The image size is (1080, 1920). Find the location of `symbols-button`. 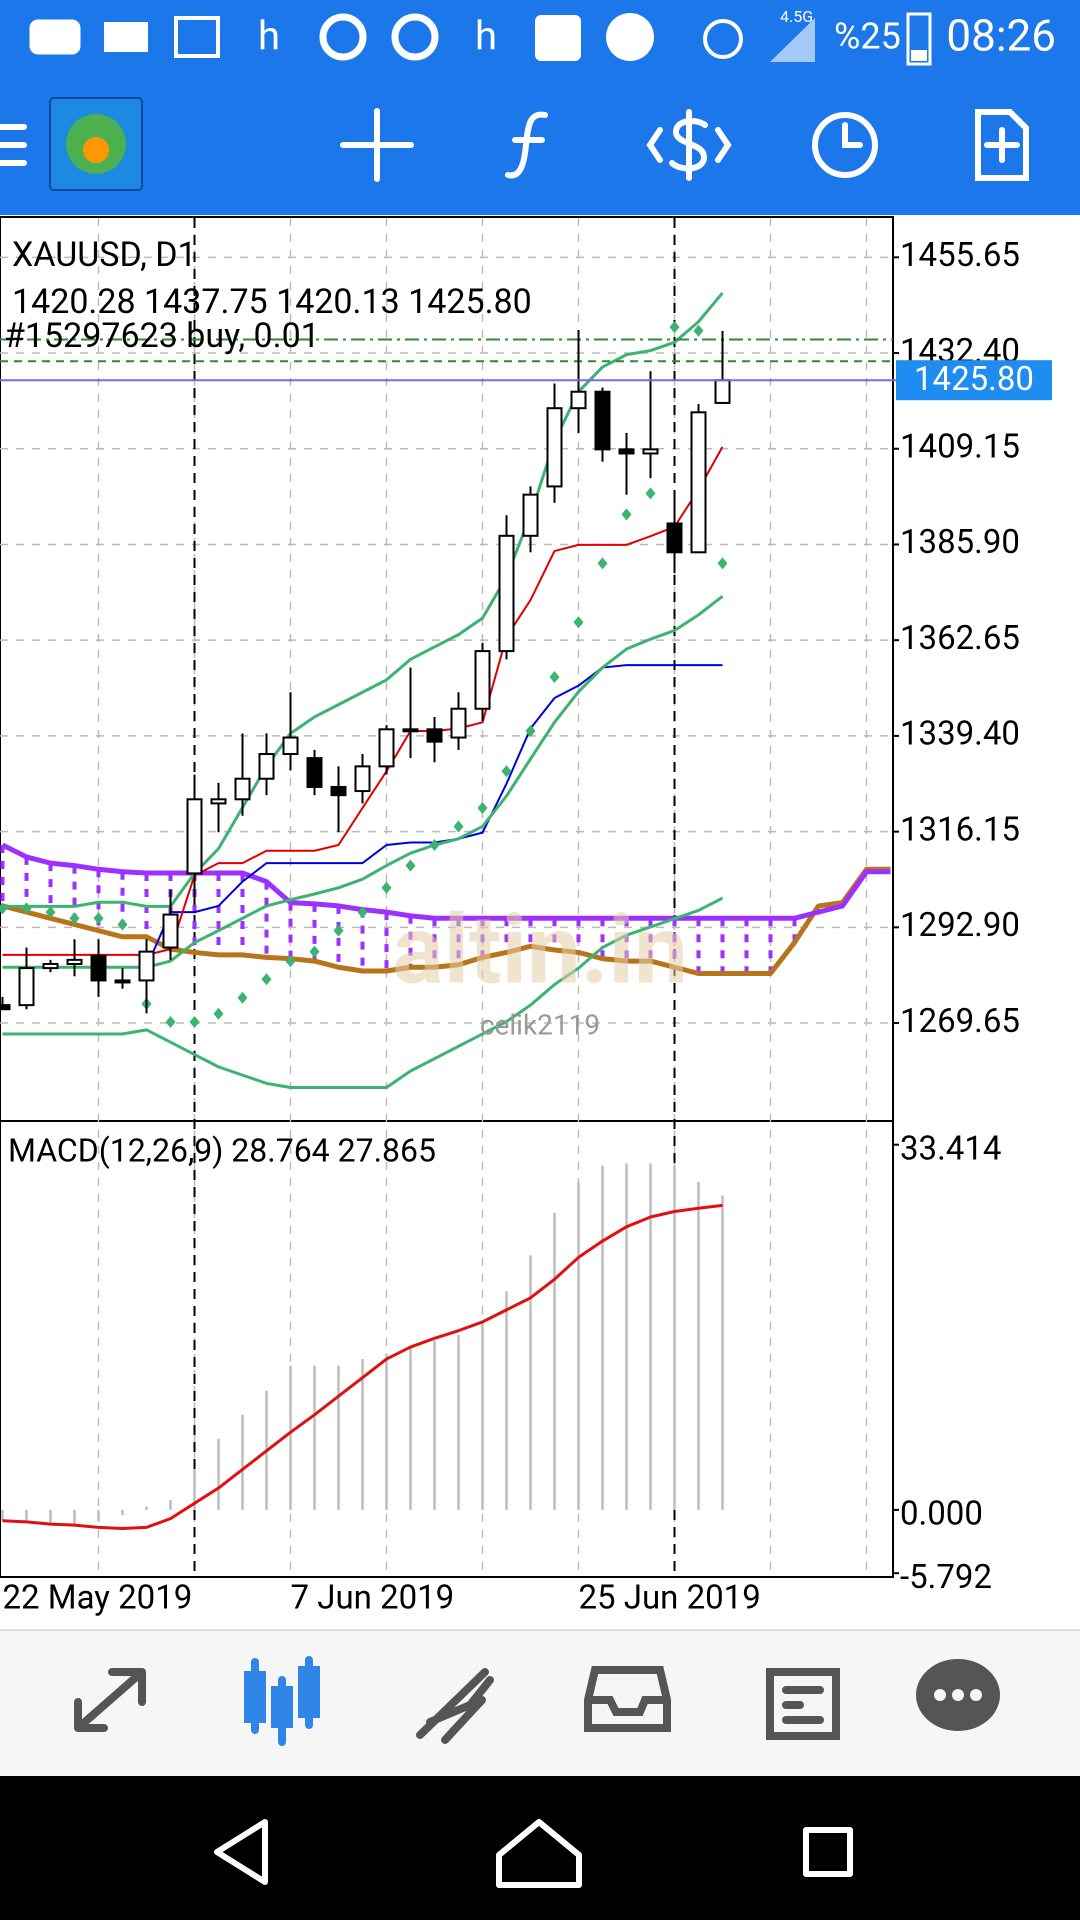

symbols-button is located at coordinates (689, 145).